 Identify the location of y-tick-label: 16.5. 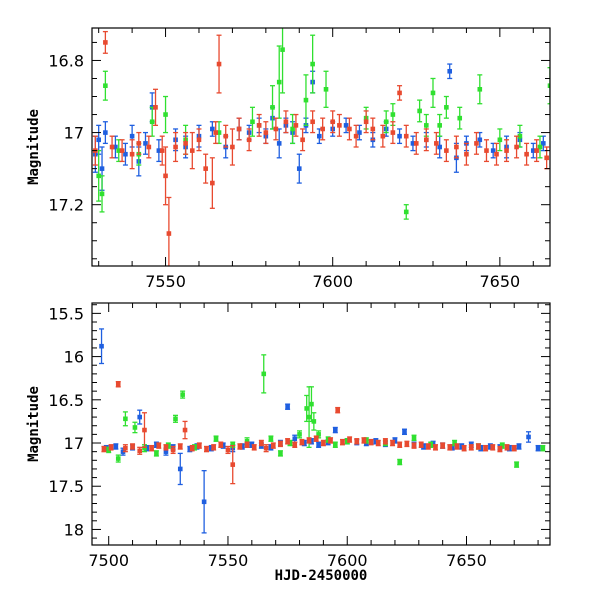
(66, 400).